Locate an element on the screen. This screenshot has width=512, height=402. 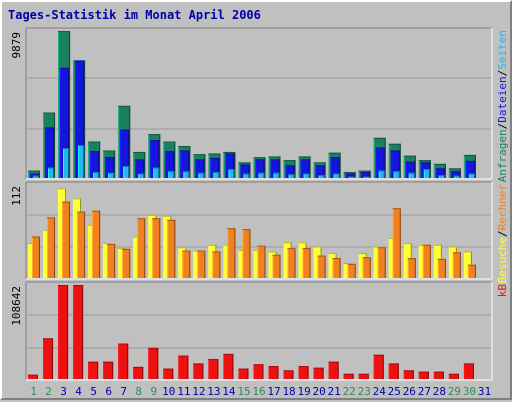
day-label-27: 27 is located at coordinates (424, 391).